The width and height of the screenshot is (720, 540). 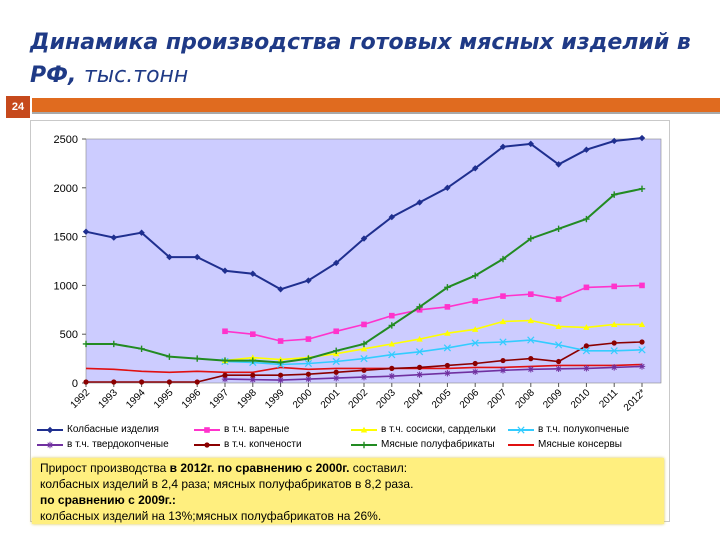 What do you see at coordinates (438, 429) in the screenshot?
I see `legend-label-2: в т.ч. сосиски, сардельки` at bounding box center [438, 429].